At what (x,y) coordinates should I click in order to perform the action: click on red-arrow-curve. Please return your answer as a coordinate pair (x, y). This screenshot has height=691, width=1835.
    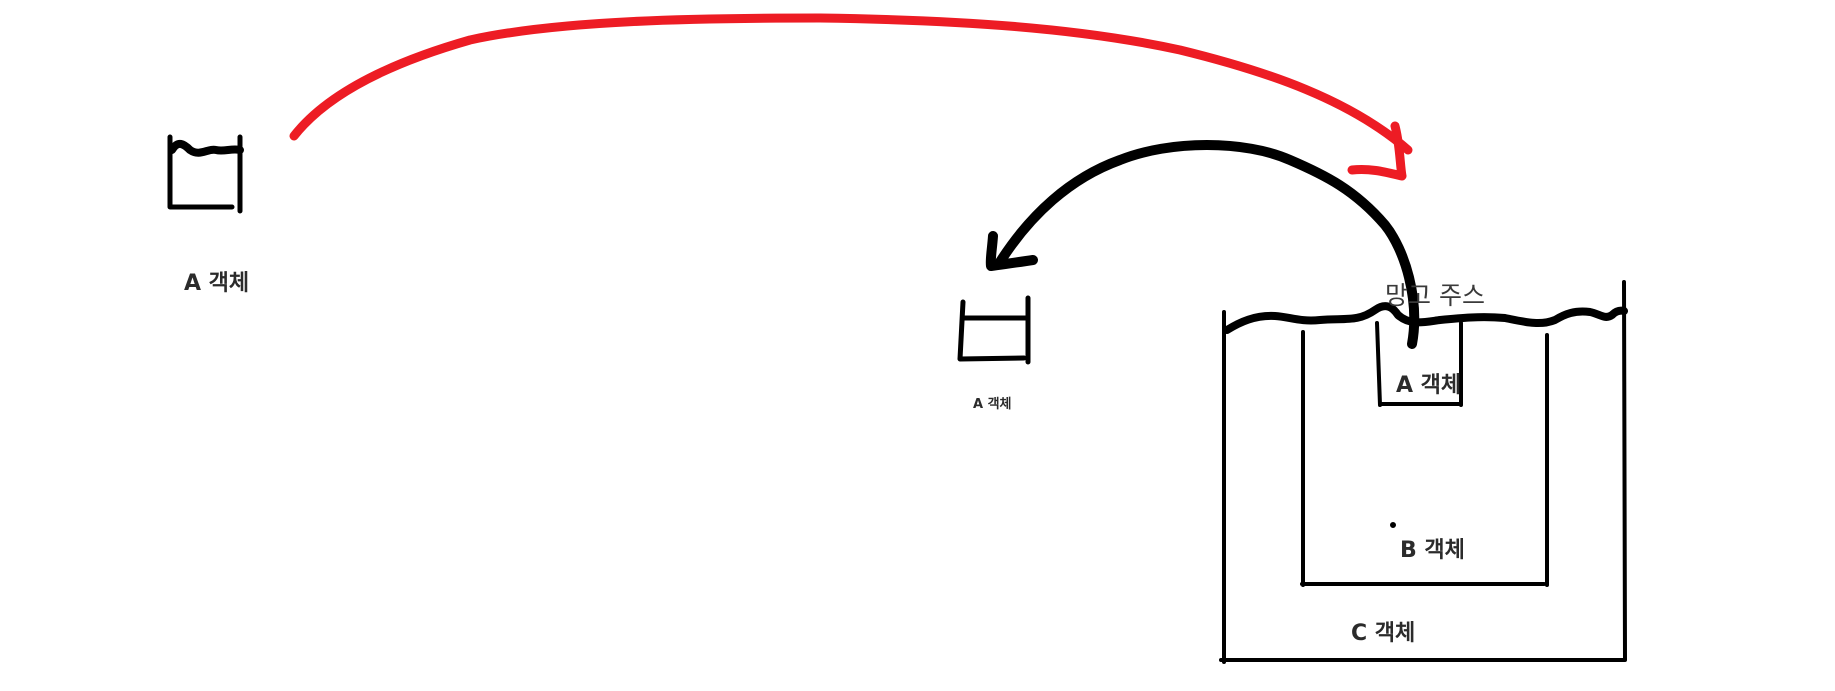
    Looking at the image, I should click on (851, 84).